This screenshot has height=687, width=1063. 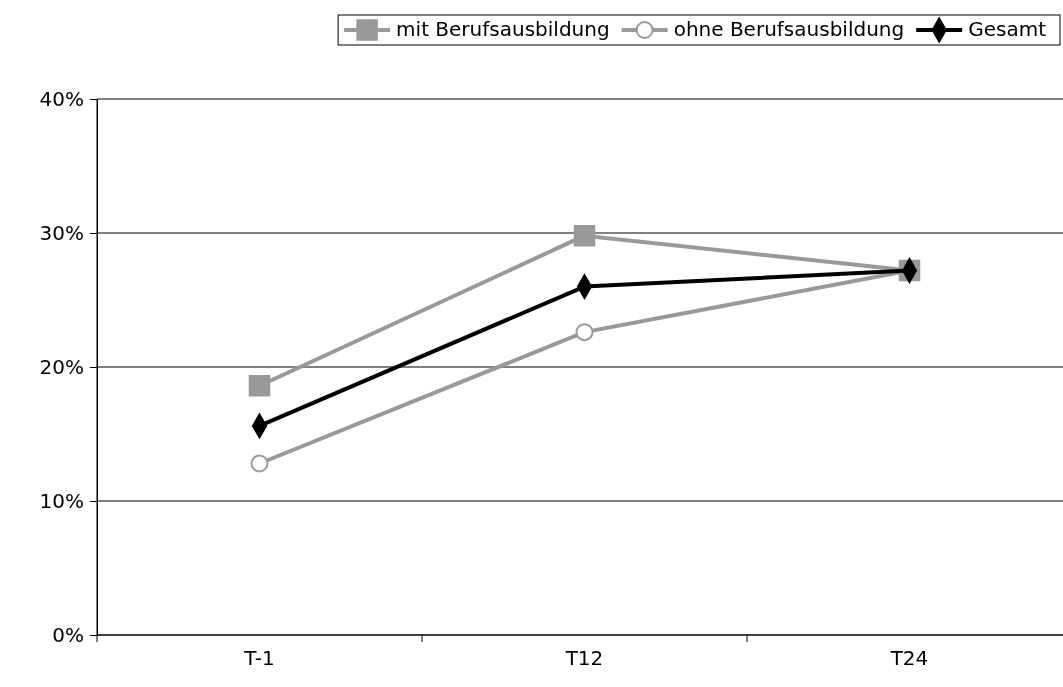 I want to click on legend-label: ohne Berufsausbildung, so click(x=789, y=28).